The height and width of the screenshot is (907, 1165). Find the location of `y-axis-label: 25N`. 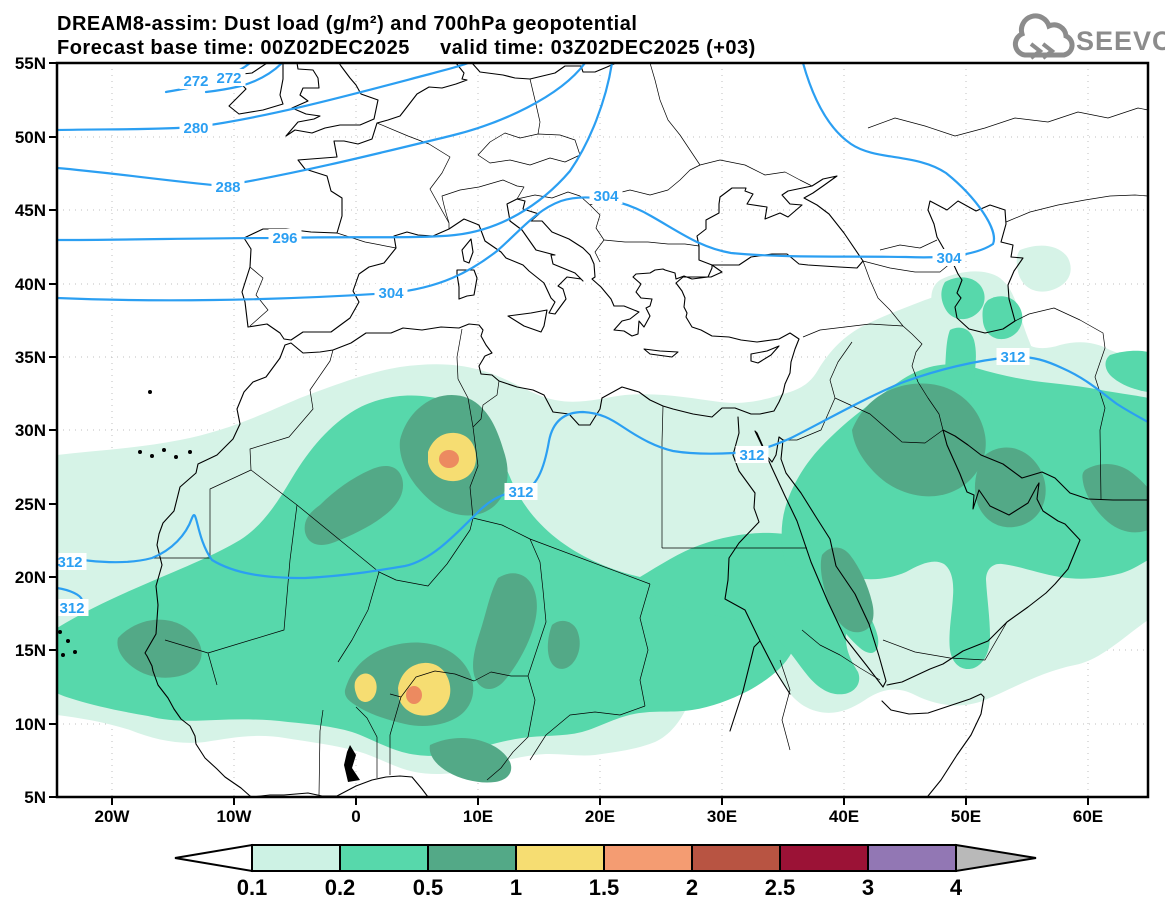

y-axis-label: 25N is located at coordinates (30, 504).